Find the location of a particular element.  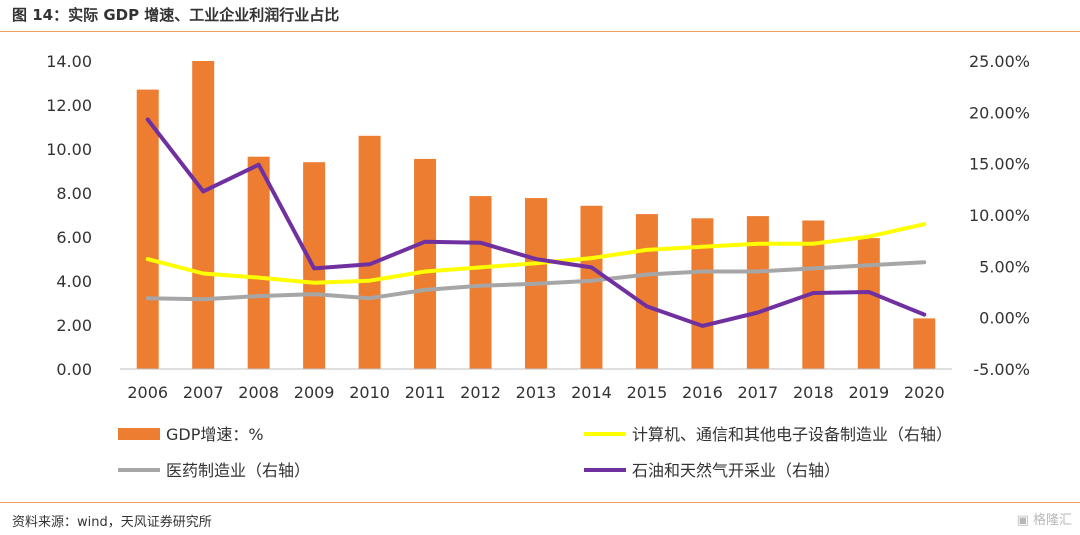

left-tick-label: 12.00 is located at coordinates (69, 105).